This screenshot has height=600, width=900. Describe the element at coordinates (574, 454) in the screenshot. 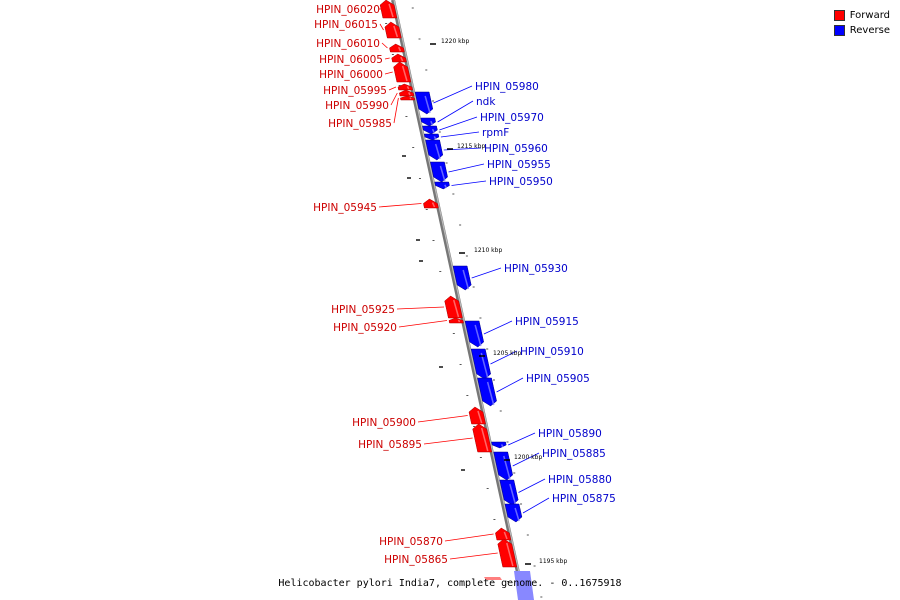

I see `gene-label: HPIN_05885` at that location.